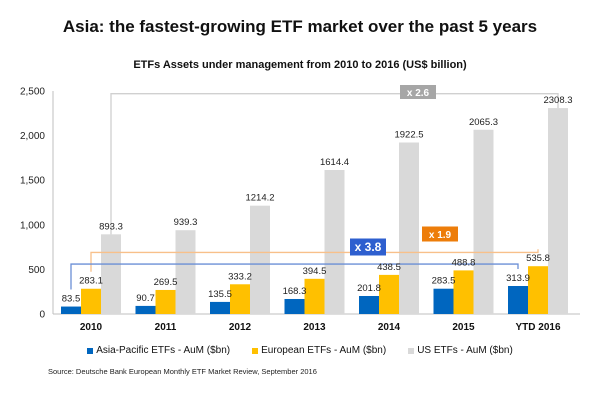  I want to click on data-label-us: 893.3, so click(111, 226).